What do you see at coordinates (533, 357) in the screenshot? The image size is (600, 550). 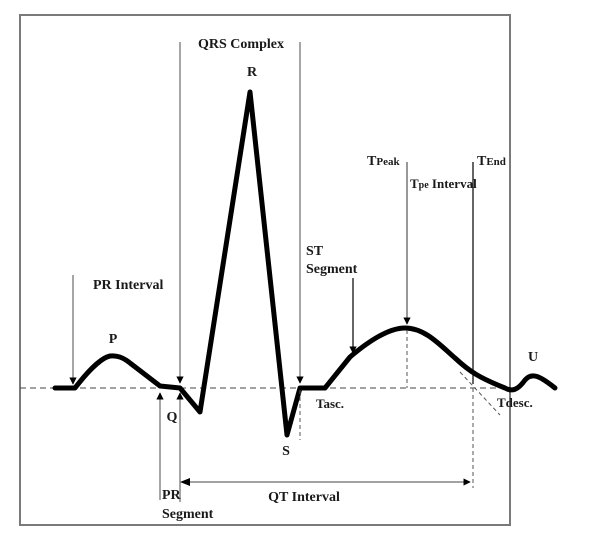 I see `u-wave-label: U` at bounding box center [533, 357].